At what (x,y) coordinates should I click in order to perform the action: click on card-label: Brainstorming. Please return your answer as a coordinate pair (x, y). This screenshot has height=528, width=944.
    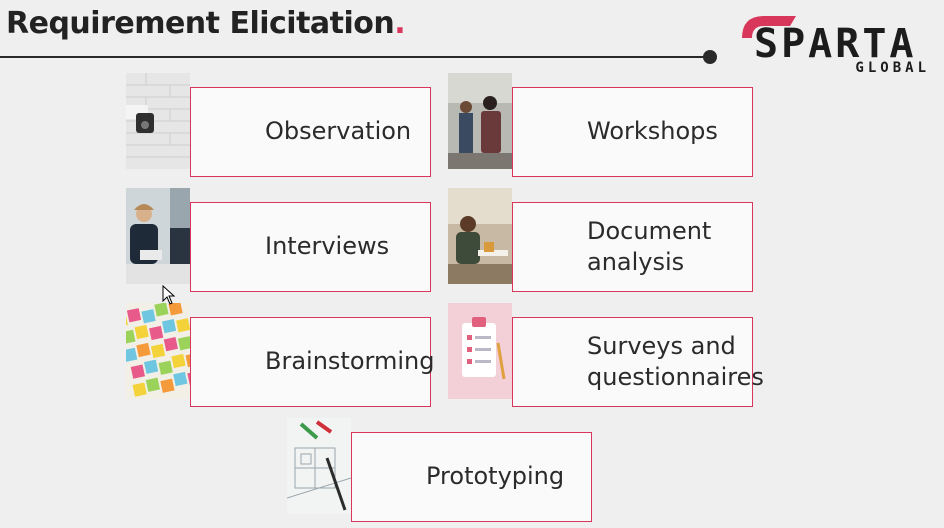
    Looking at the image, I should click on (350, 361).